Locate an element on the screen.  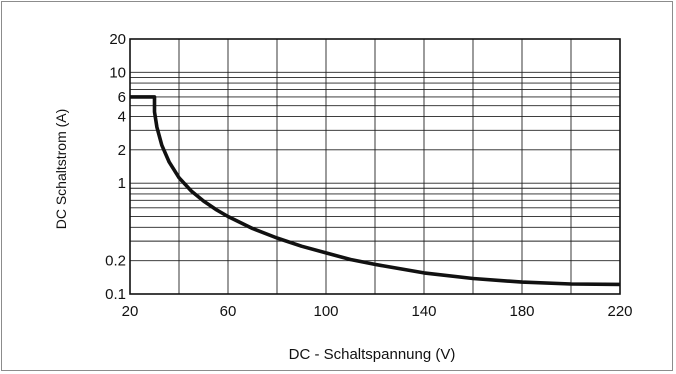
x-tick-label: 220 is located at coordinates (619, 311).